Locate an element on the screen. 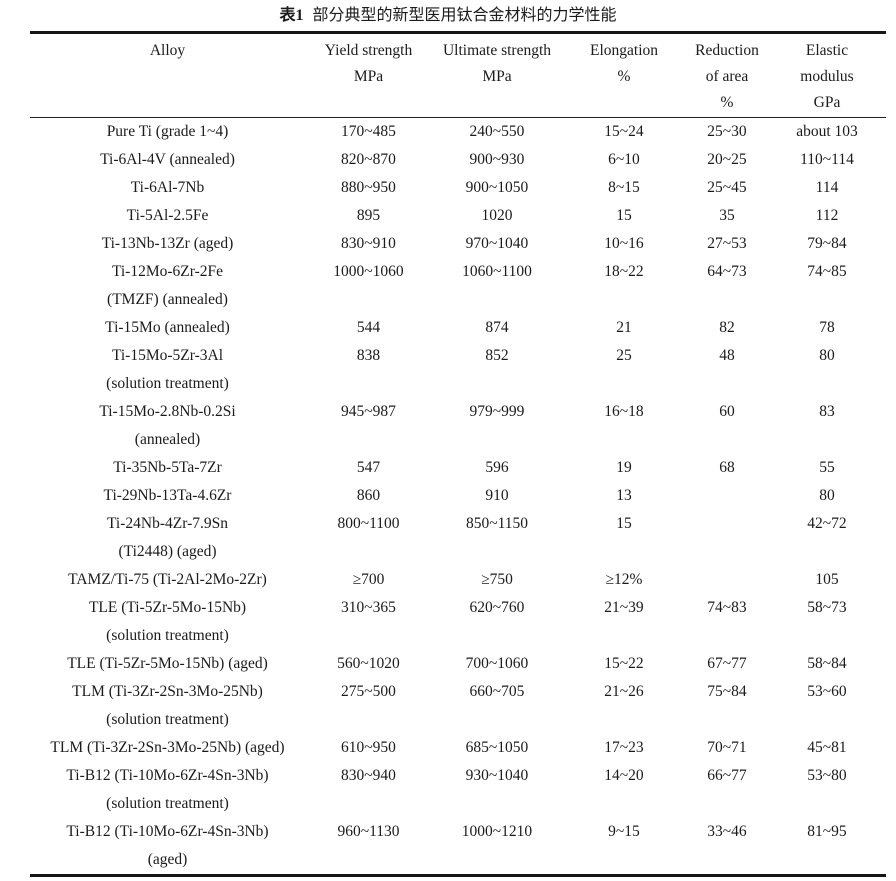  ultimate-strength-cell: 900~930 is located at coordinates (497, 159).